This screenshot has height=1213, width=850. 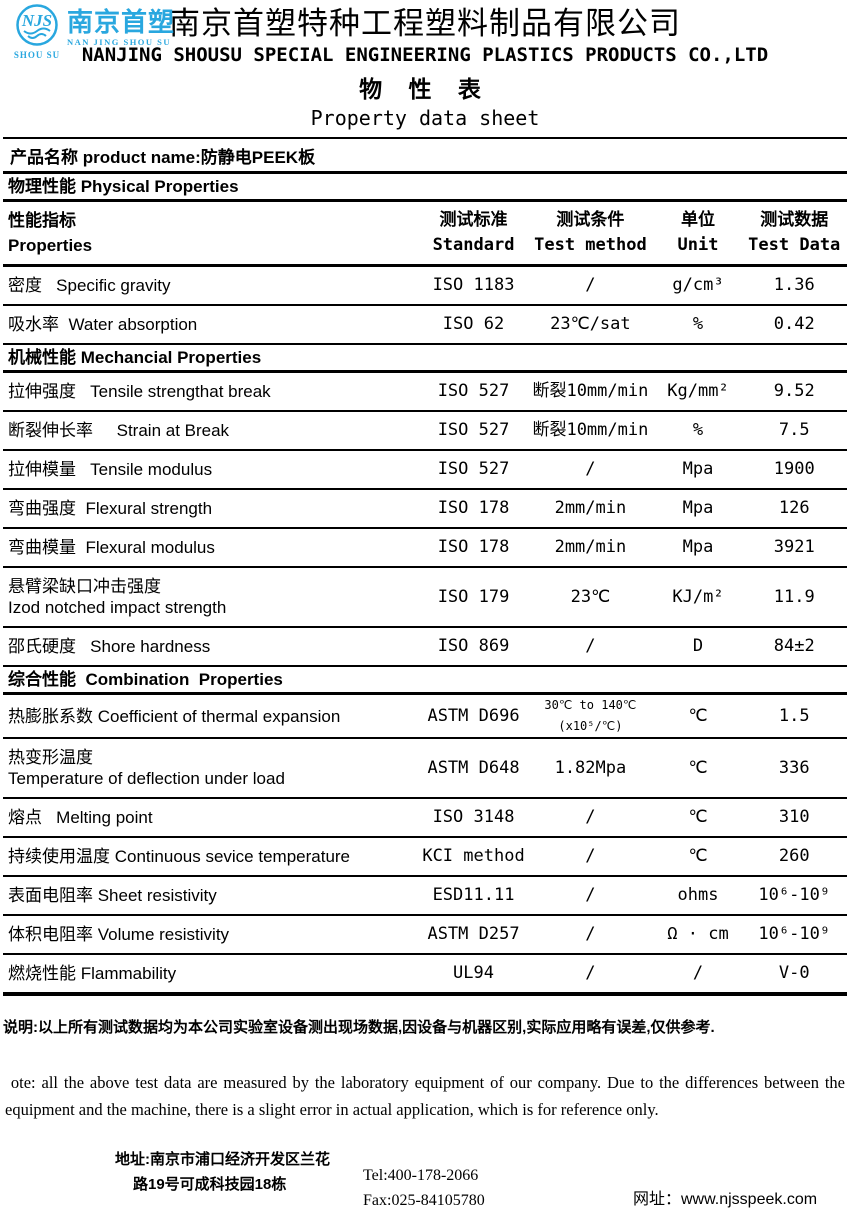 What do you see at coordinates (590, 768) in the screenshot?
I see `method-cell: 1.82Mpa` at bounding box center [590, 768].